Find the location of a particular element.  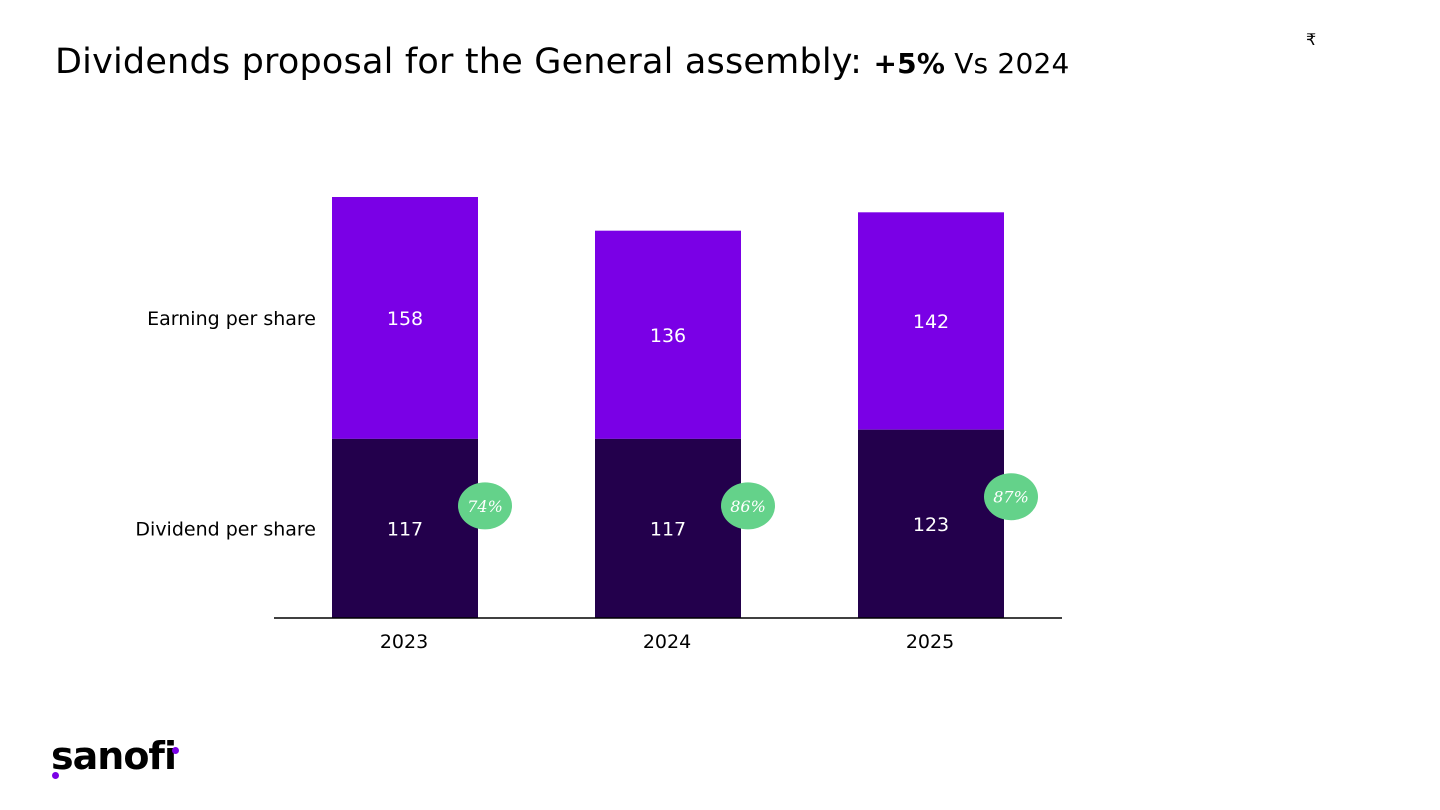

label-dividend-2024: 117 is located at coordinates (668, 529).